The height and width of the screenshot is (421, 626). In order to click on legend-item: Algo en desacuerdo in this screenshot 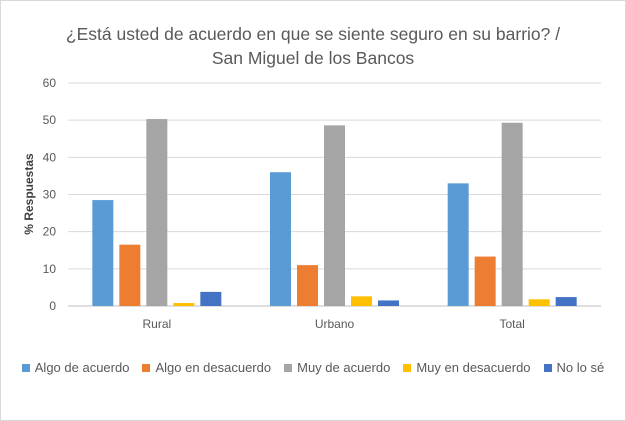, I will do `click(206, 367)`.